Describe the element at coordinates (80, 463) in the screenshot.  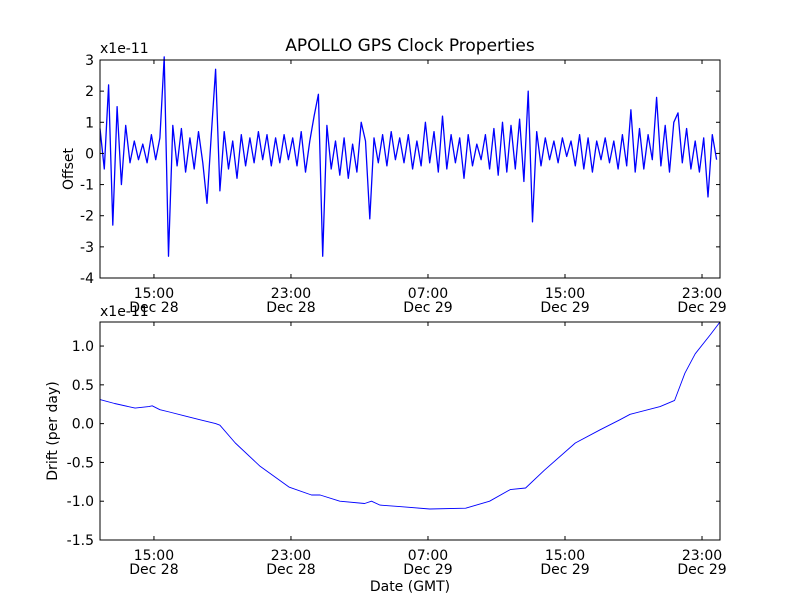
I see `drift-ytick-label: -0.5` at that location.